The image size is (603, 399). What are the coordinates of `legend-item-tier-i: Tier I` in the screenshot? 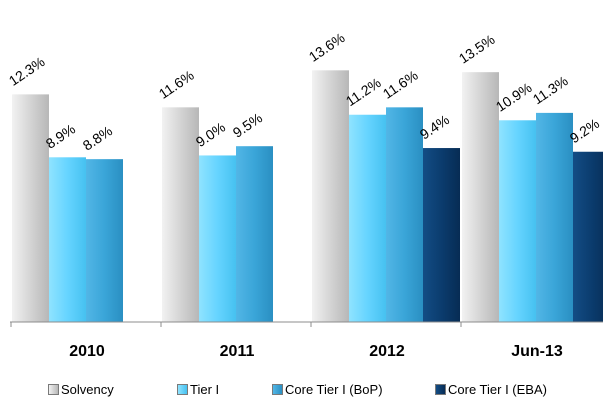 It's located at (198, 389).